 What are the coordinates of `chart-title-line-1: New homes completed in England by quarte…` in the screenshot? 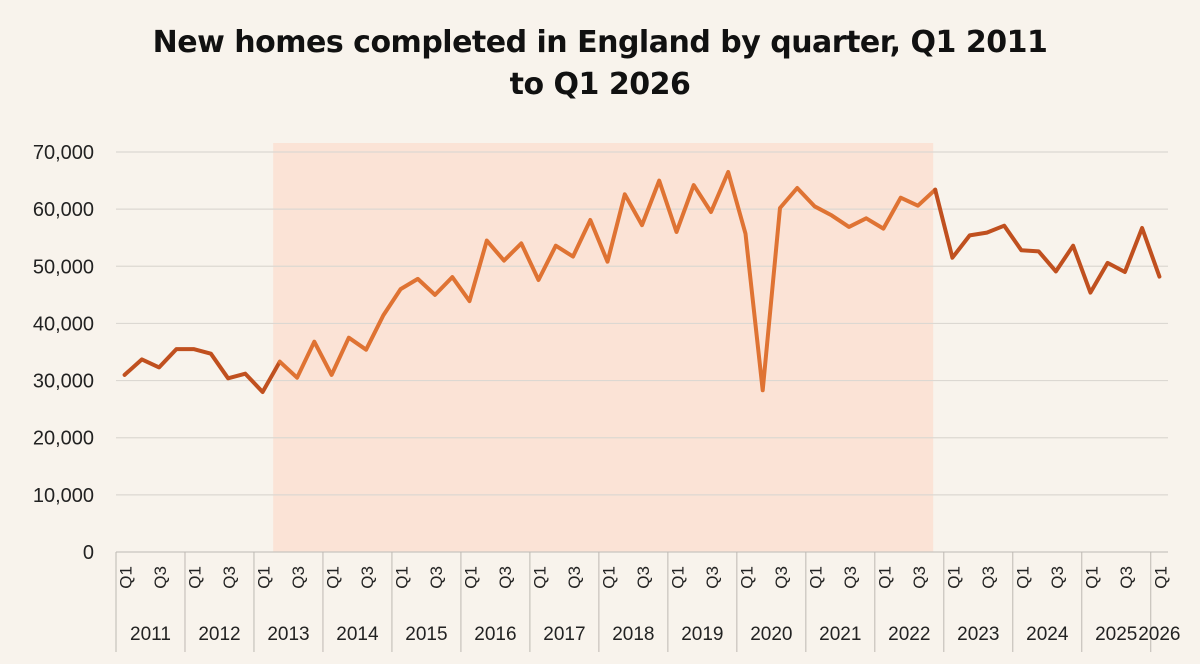 It's located at (600, 42).